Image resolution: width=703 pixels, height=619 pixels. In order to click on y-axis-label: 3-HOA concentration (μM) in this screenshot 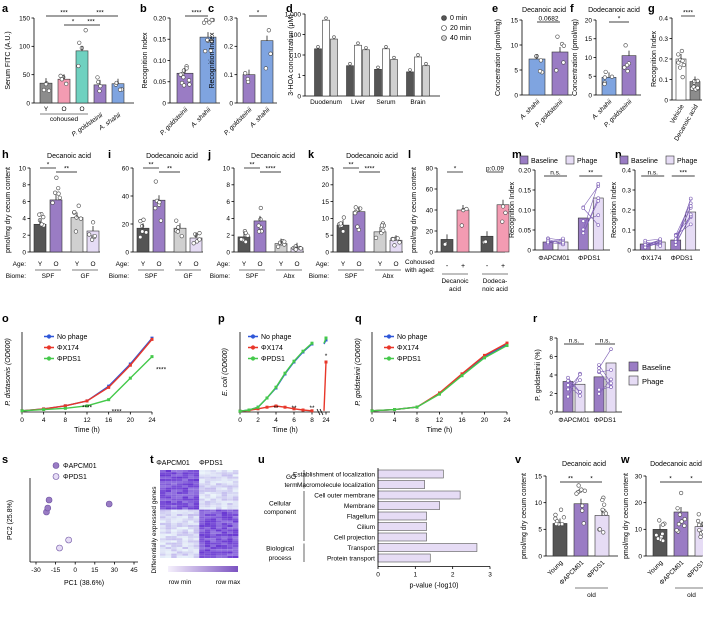, I will do `click(291, 54)`.